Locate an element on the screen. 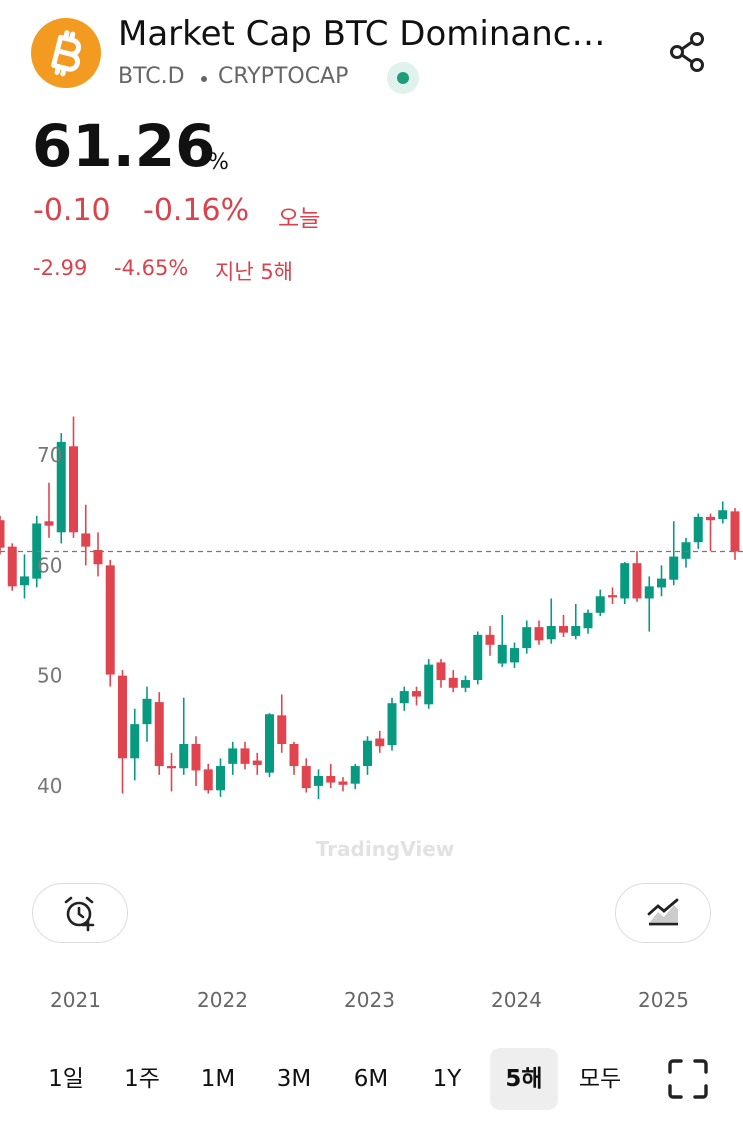  range-button: 1주 is located at coordinates (142, 1079).